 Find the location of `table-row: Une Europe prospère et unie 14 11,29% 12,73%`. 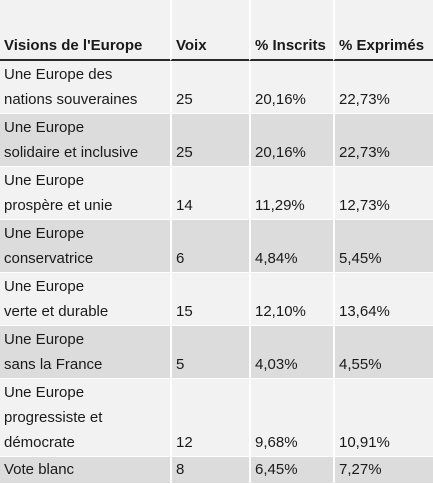

table-row: Une Europe prospère et unie 14 11,29% 12,73% is located at coordinates (216, 193).